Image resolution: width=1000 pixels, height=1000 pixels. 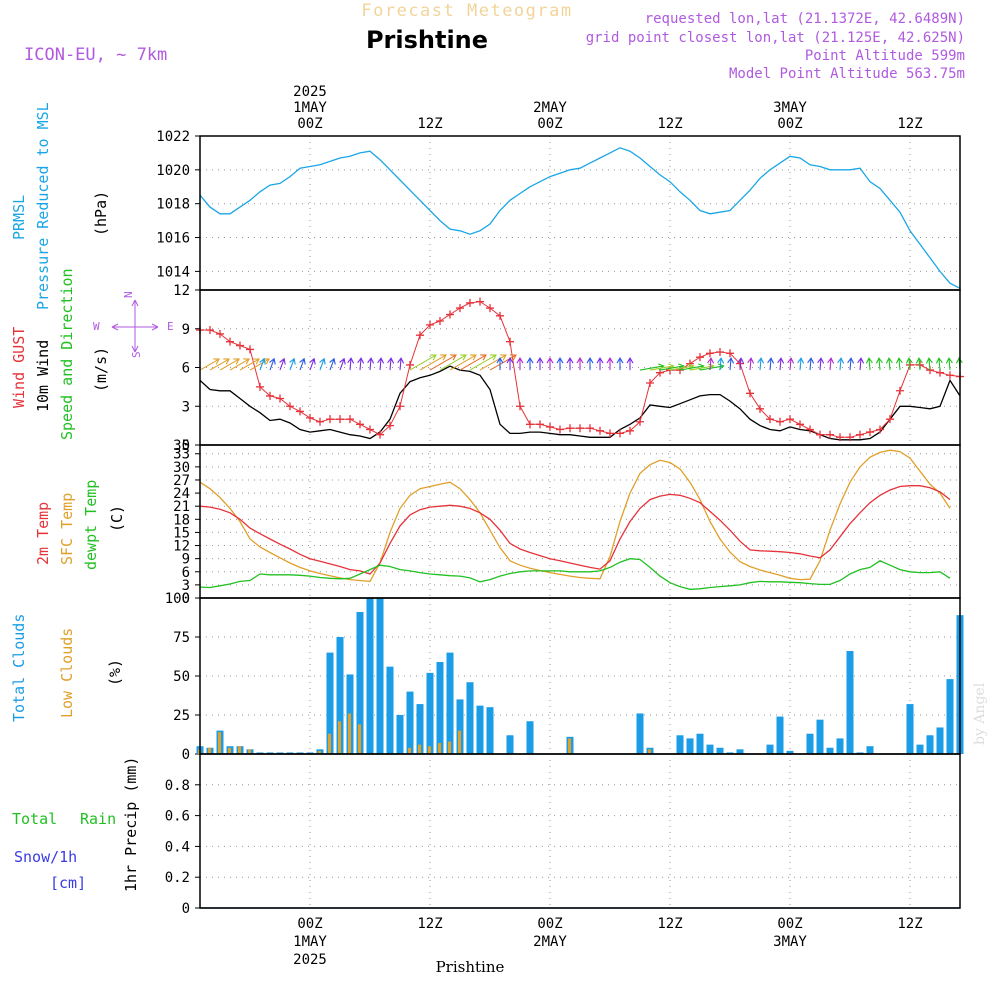 What do you see at coordinates (580, 403) in the screenshot?
I see `wind-series-line` at bounding box center [580, 403].